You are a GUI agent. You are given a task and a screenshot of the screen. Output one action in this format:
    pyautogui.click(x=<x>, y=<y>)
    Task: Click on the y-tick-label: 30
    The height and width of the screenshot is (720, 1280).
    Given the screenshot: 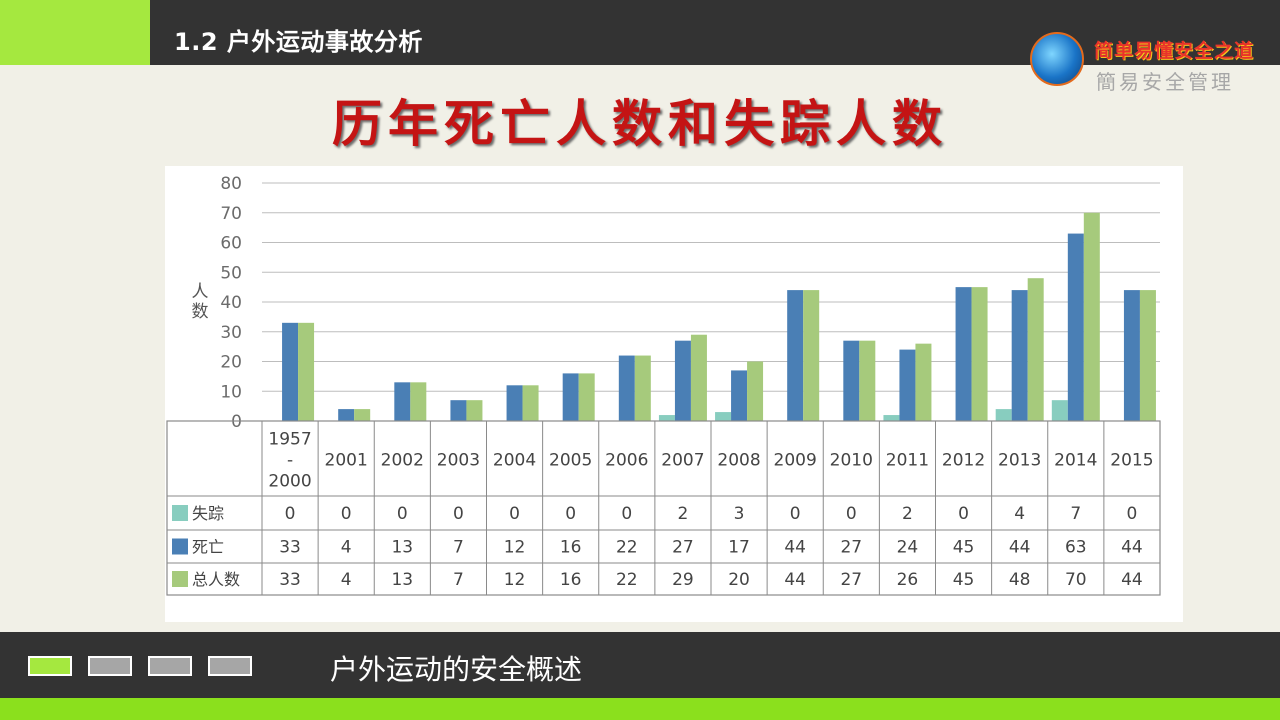 What is the action you would take?
    pyautogui.click(x=231, y=333)
    